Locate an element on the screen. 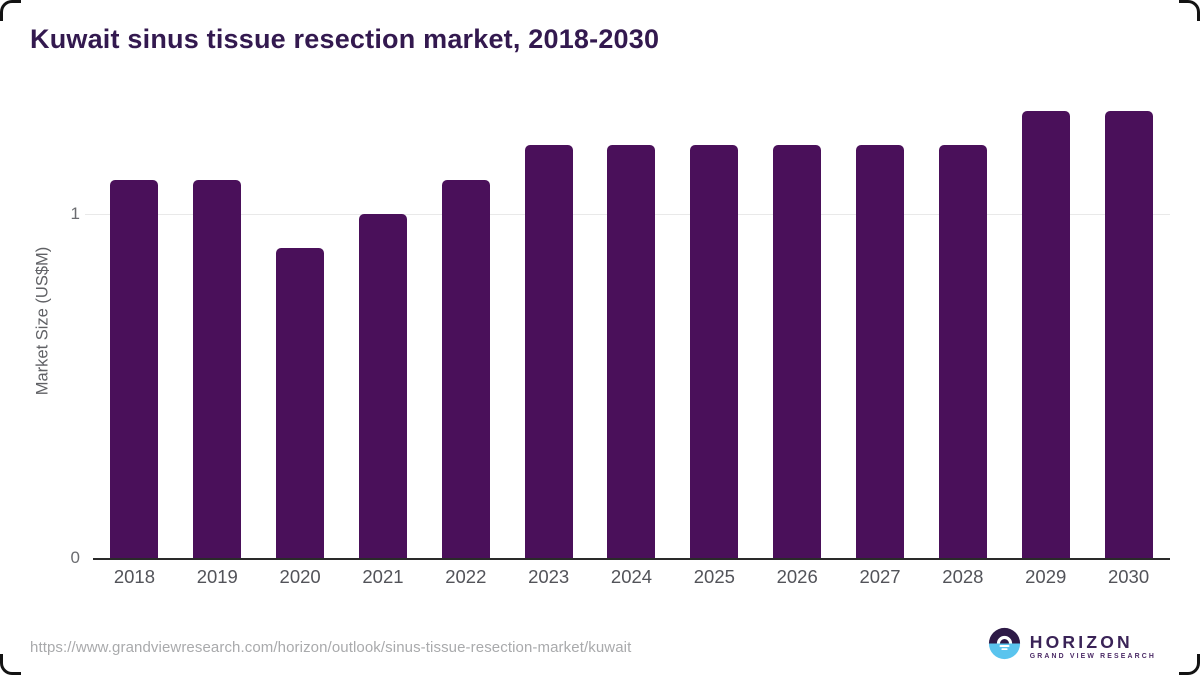  x-tick-label-2030: 2030 is located at coordinates (1128, 576).